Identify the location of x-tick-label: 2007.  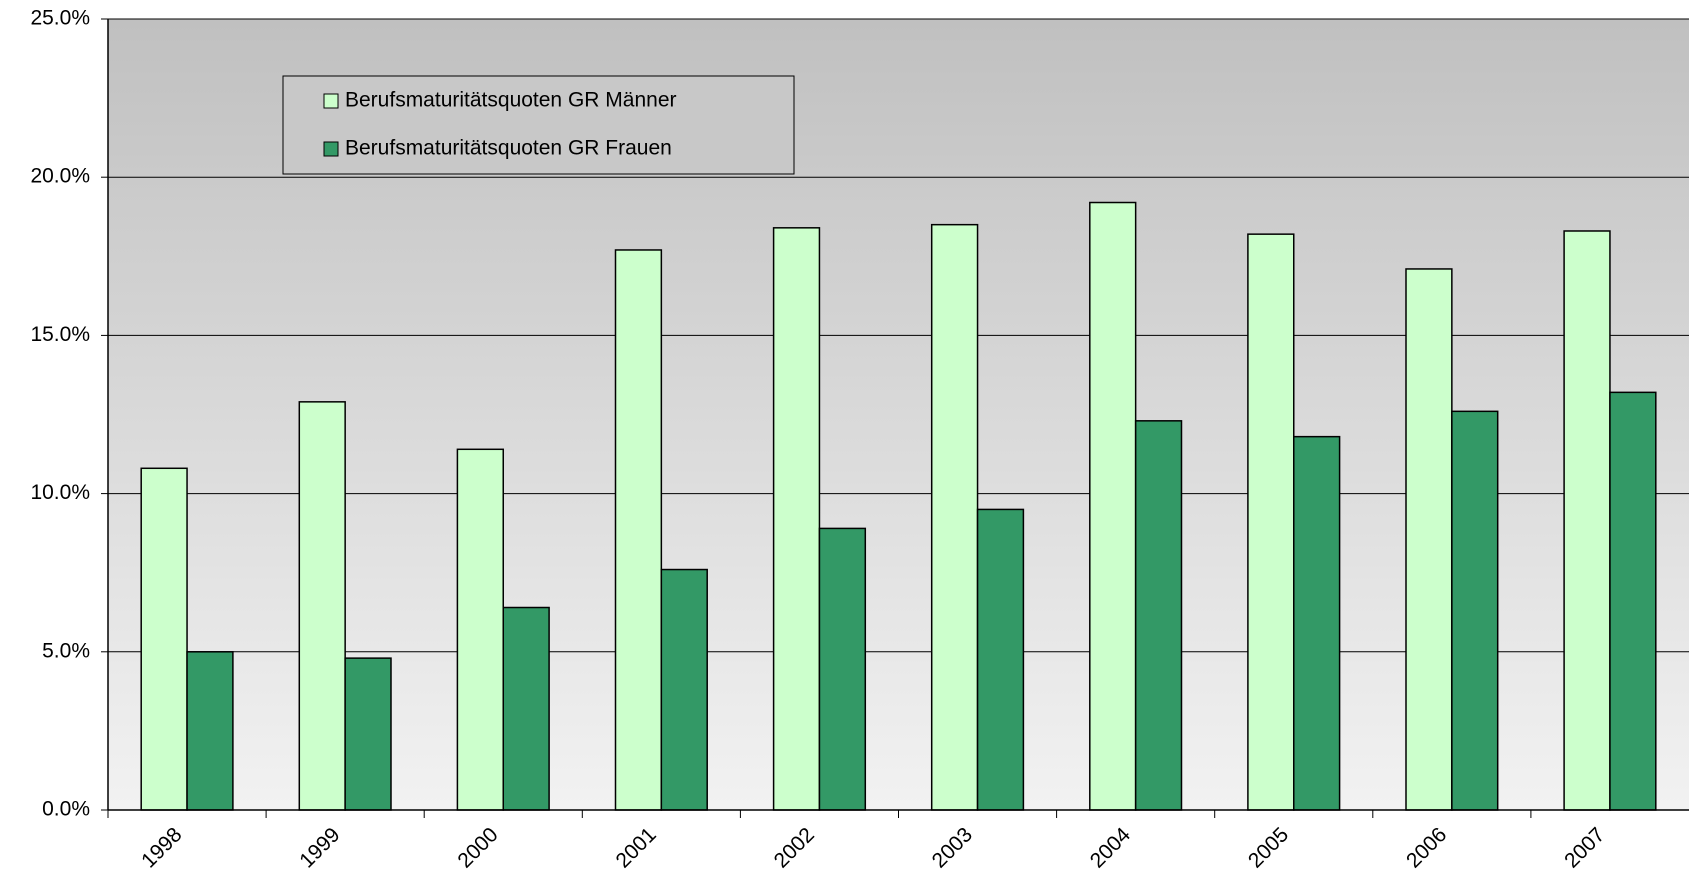
(1584, 847).